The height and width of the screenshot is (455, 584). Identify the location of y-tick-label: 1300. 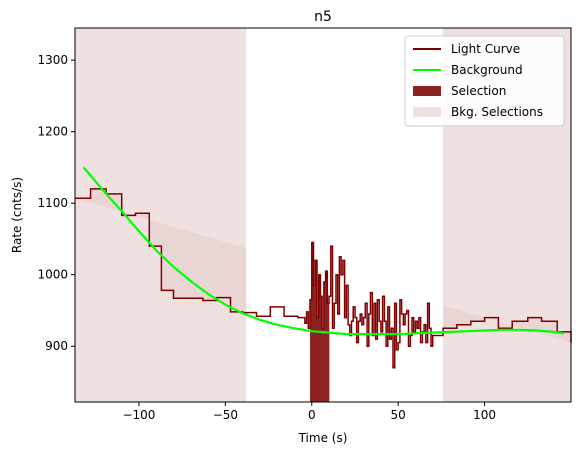
(52, 60).